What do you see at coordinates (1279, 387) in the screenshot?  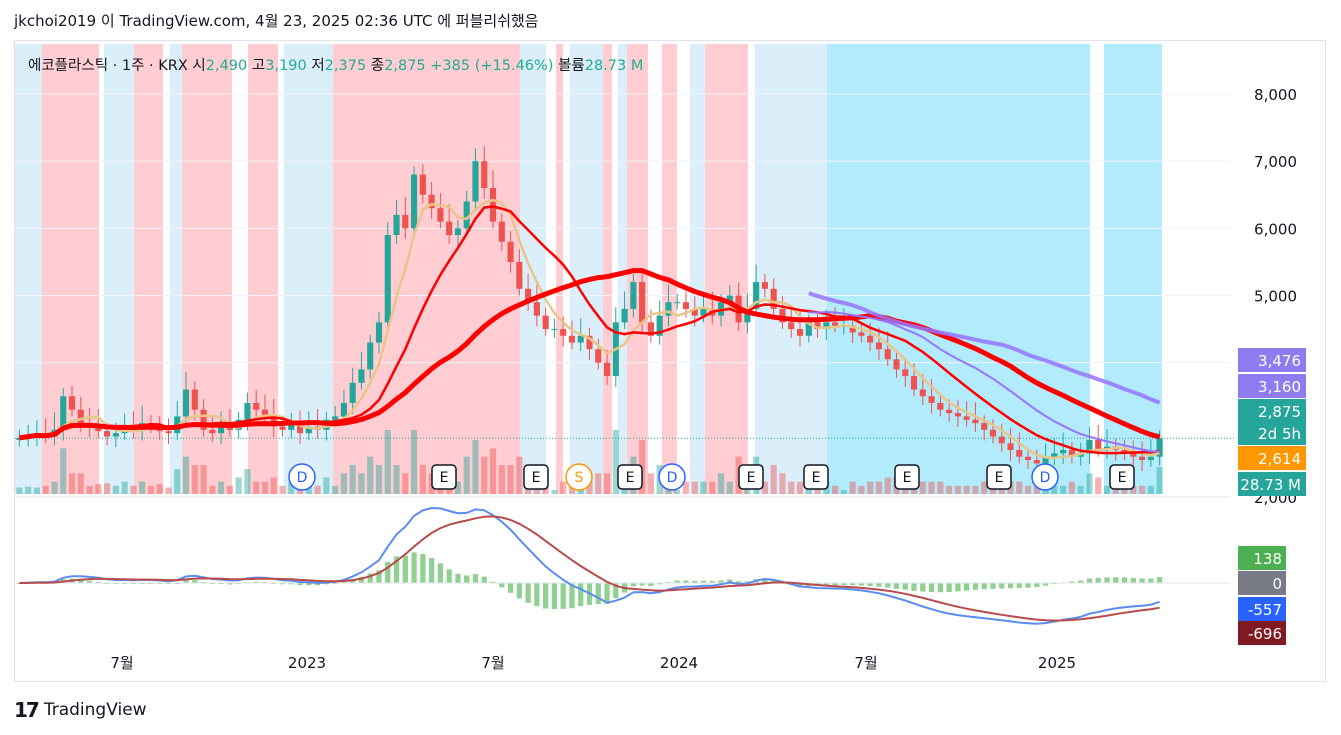 I see `price-axis-badge-text: 3,160` at bounding box center [1279, 387].